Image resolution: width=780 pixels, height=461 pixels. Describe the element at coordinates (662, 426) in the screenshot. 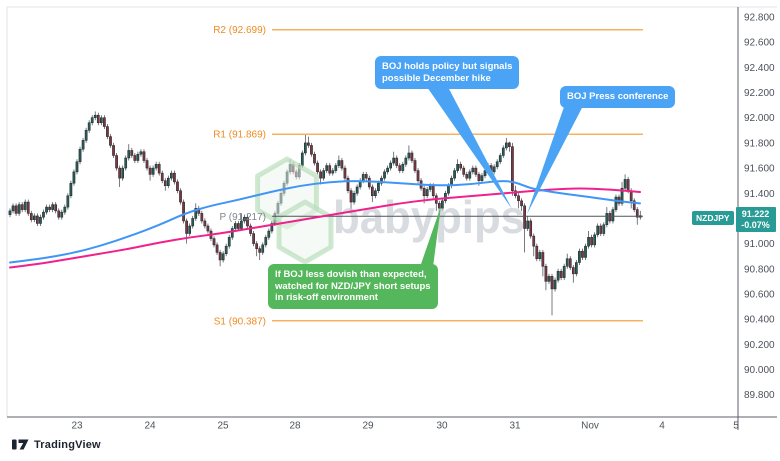

I see `time-tick-label: 4` at that location.